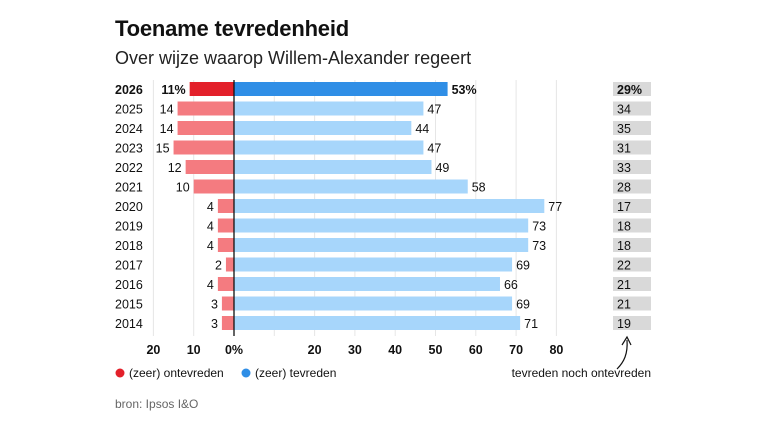 The image size is (768, 432). Describe the element at coordinates (555, 207) in the screenshot. I see `label-tevreden: 77` at that location.